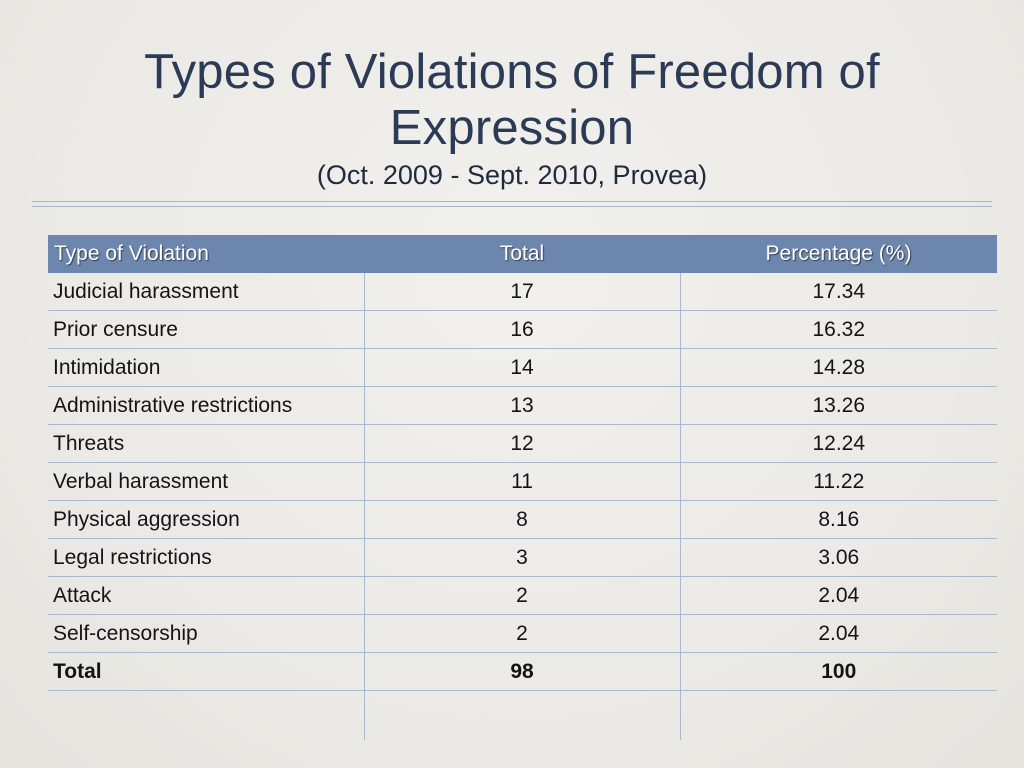 This screenshot has width=1024, height=768. I want to click on table-row: Judicial harassment 17 17.34, so click(522, 292).